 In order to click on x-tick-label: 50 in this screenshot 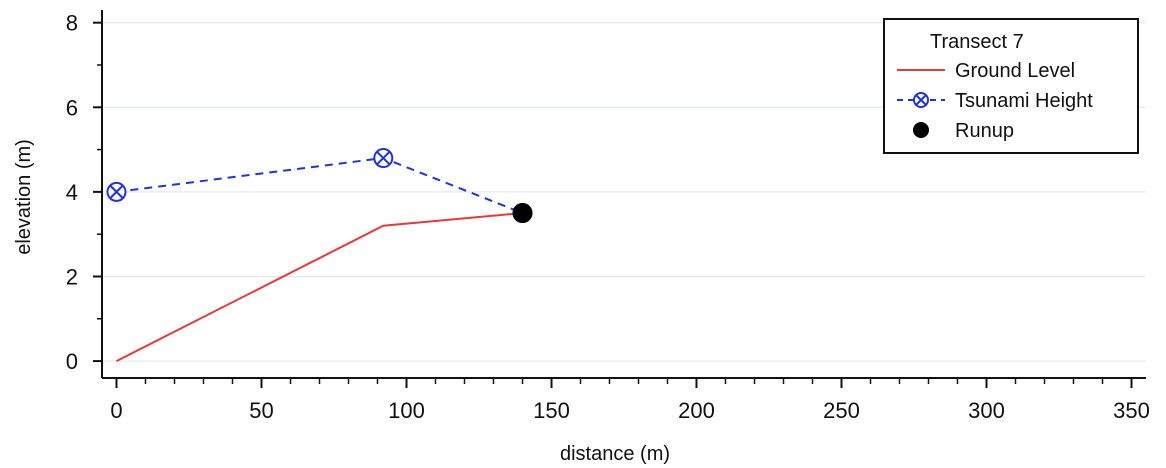, I will do `click(261, 410)`.